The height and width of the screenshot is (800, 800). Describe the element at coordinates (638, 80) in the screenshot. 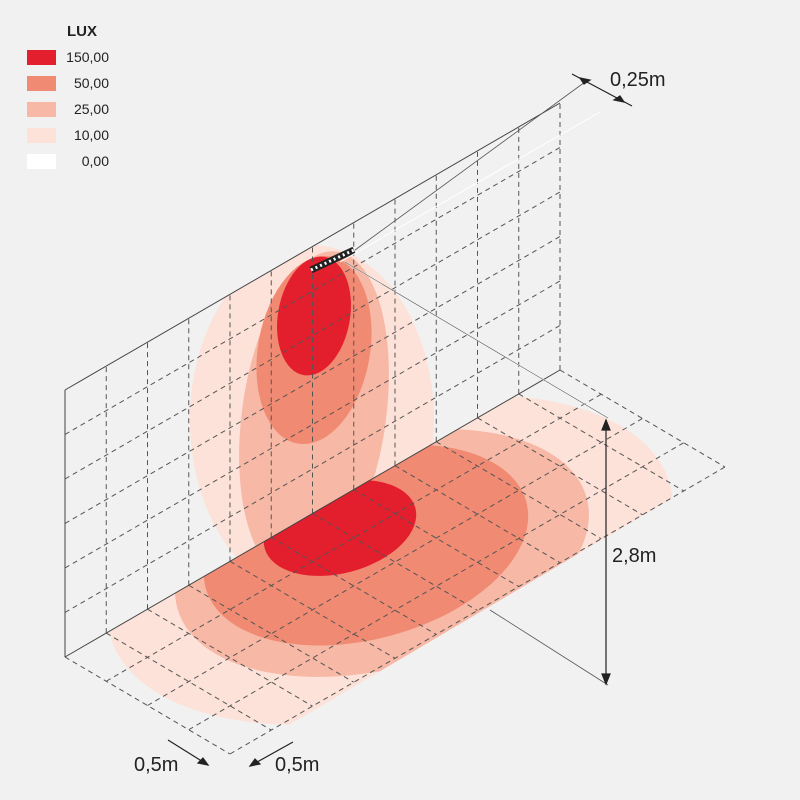

I see `offset-label: 0,25m` at that location.